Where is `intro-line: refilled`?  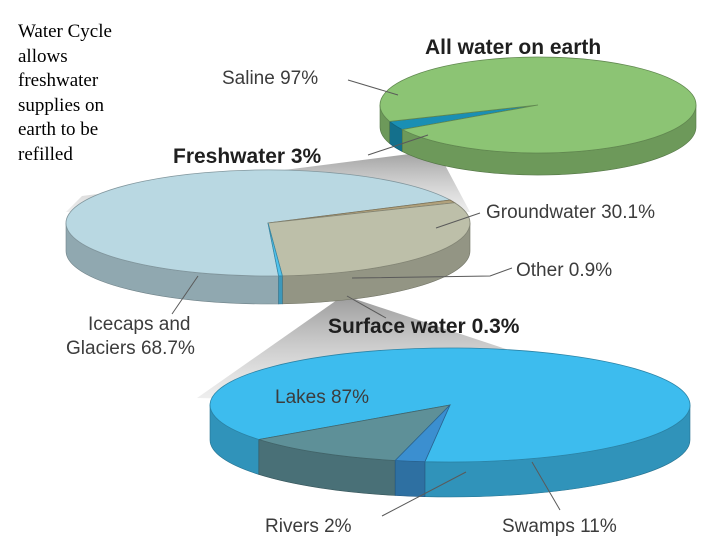
intro-line: refilled is located at coordinates (45, 154).